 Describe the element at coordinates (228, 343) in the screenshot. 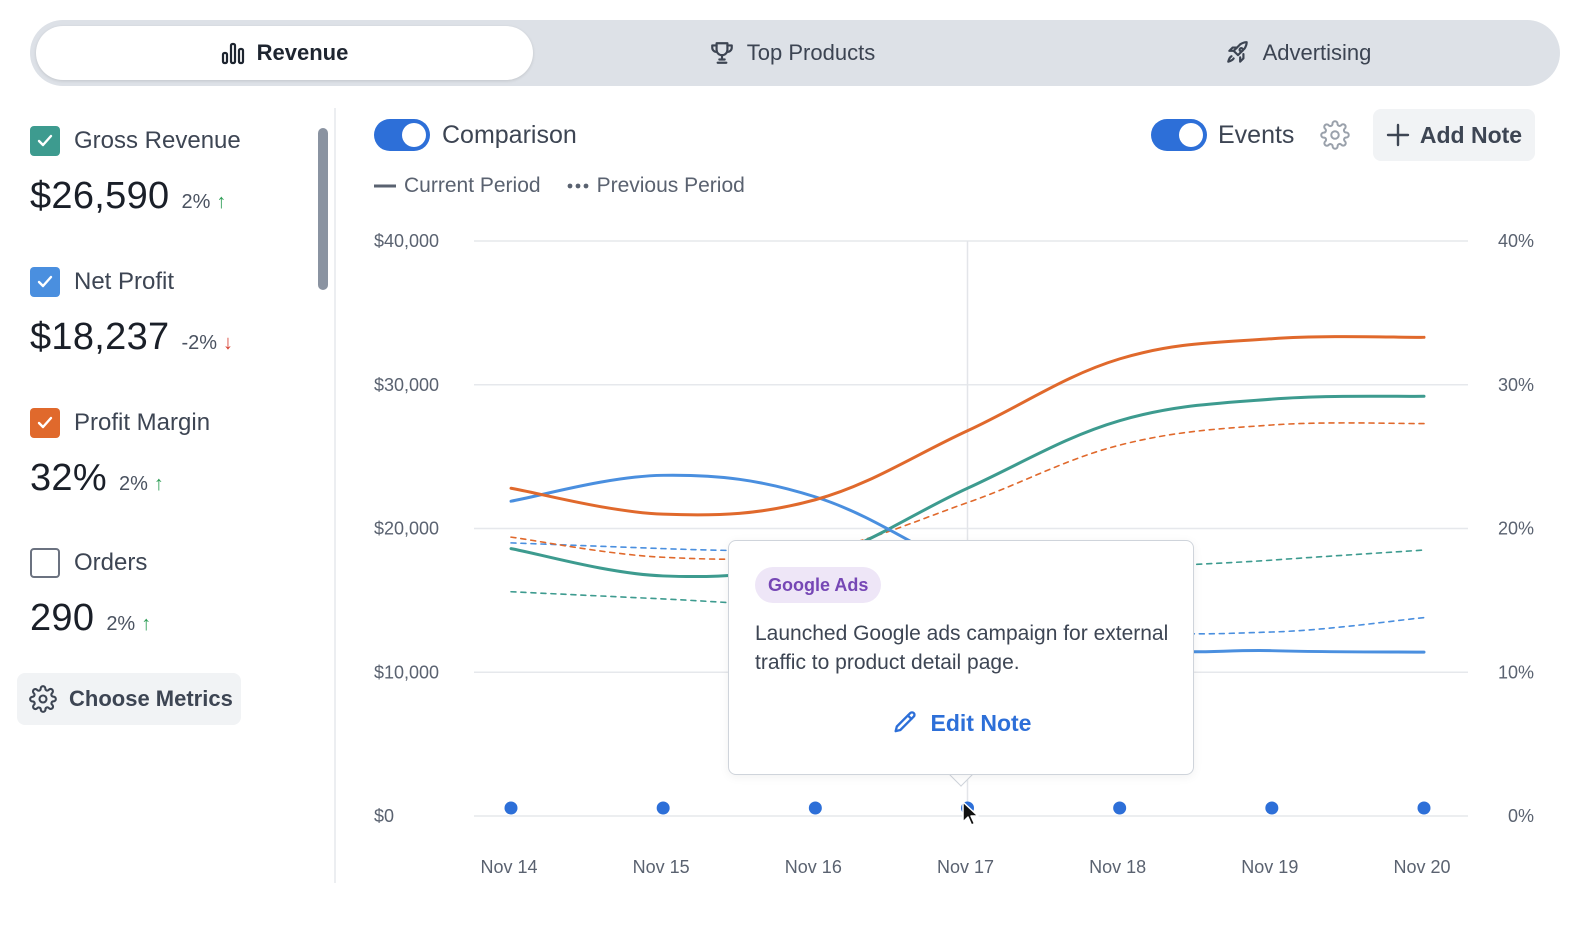

I see `arrow-down-icon: ↓` at that location.